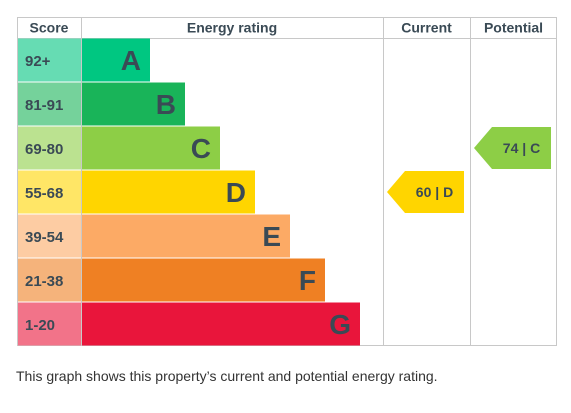 The image size is (571, 413). What do you see at coordinates (44, 281) in the screenshot?
I see `score-label-f: 21-38` at bounding box center [44, 281].